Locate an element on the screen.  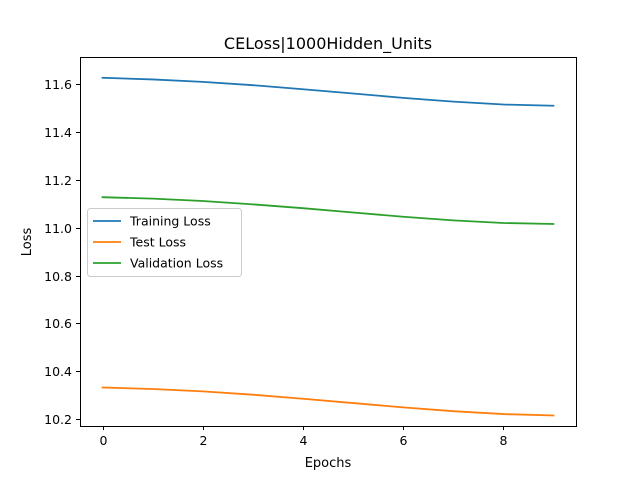
legend: Training Loss Test Loss Validation Loss is located at coordinates (164, 242).